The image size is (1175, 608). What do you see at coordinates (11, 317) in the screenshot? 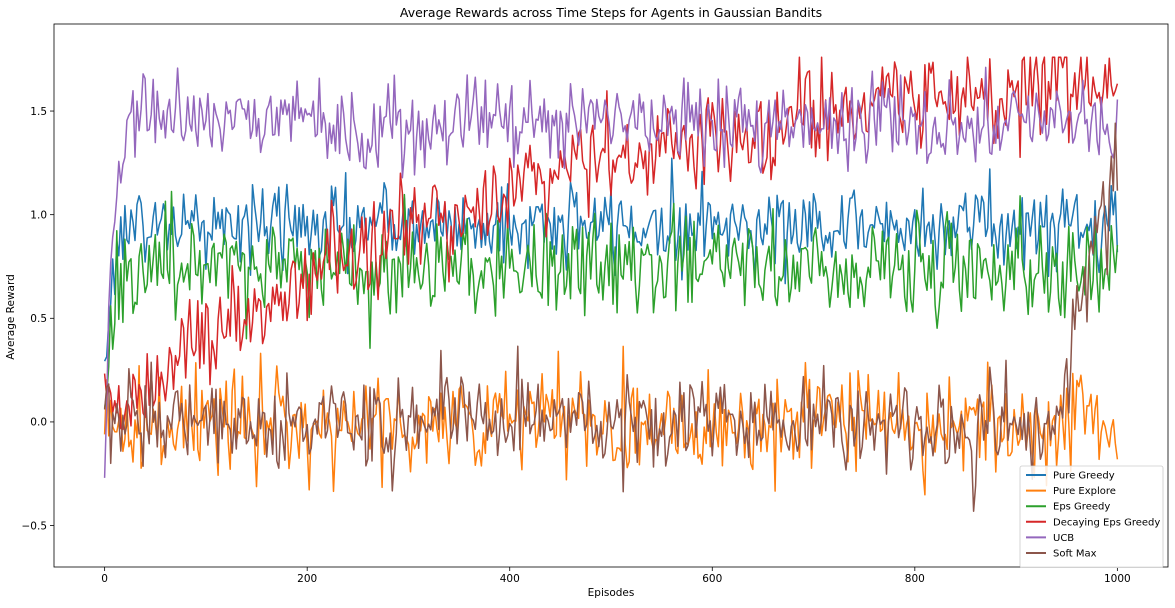
I see `y-axis-label: Average Reward` at bounding box center [11, 317].